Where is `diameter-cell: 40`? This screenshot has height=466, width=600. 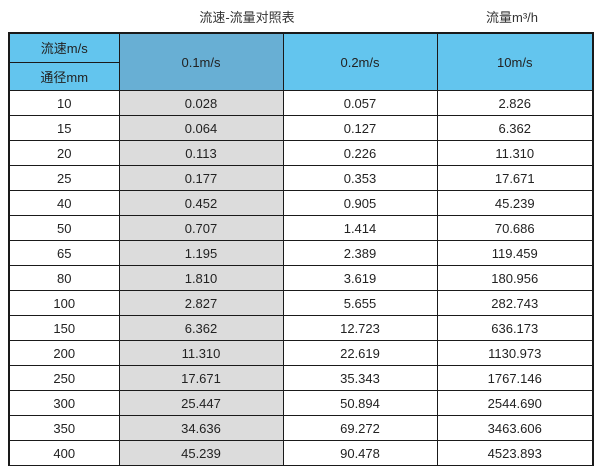
diameter-cell: 40 is located at coordinates (64, 203).